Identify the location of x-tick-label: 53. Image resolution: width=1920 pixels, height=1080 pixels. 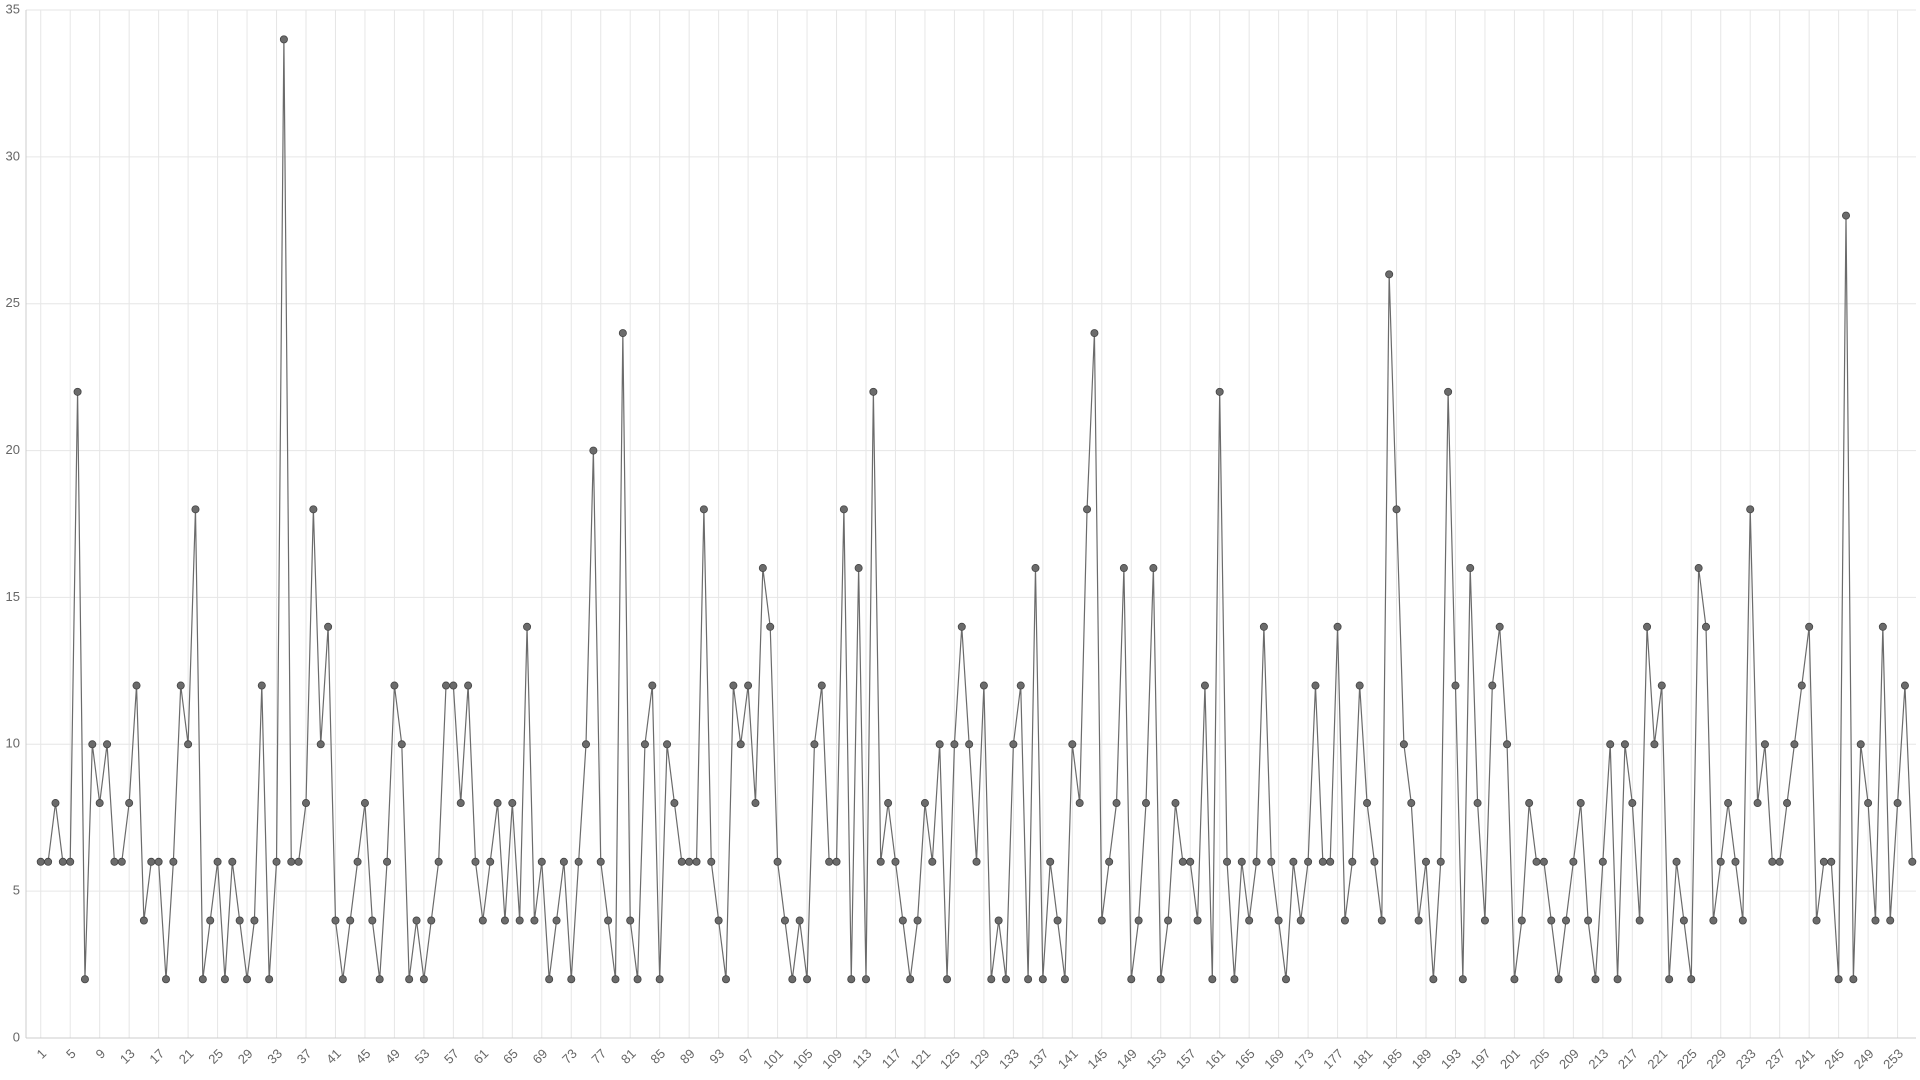
(422, 1056).